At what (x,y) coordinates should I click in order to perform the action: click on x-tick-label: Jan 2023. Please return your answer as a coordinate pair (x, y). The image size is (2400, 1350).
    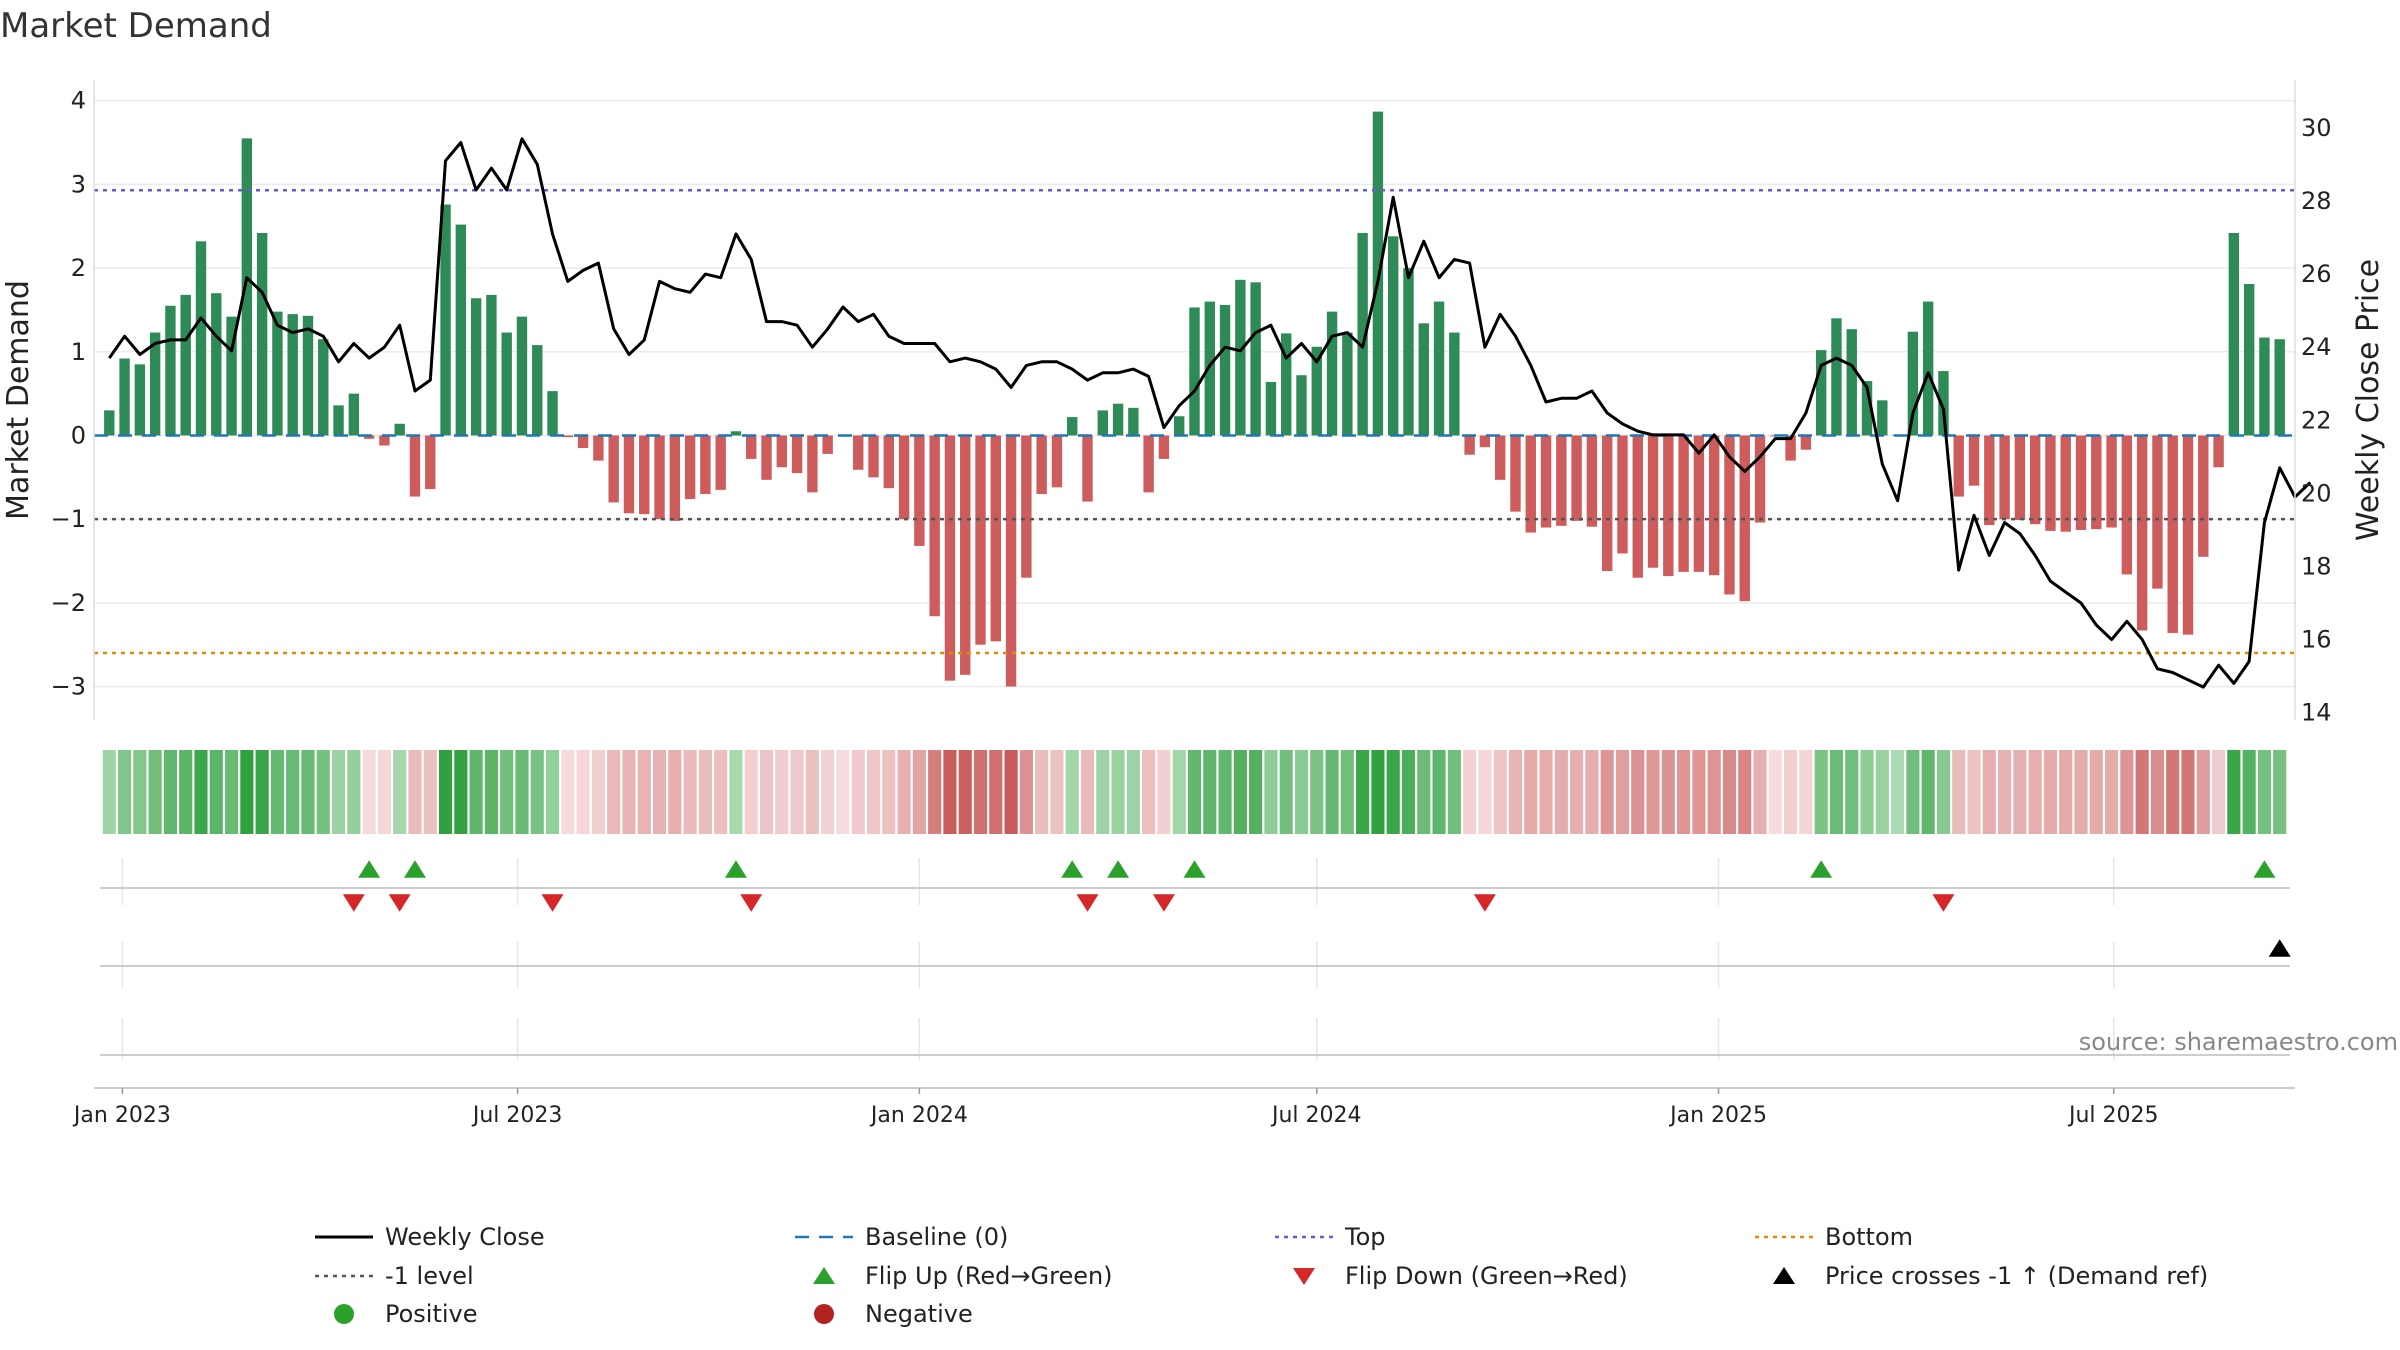
    Looking at the image, I should click on (121, 1115).